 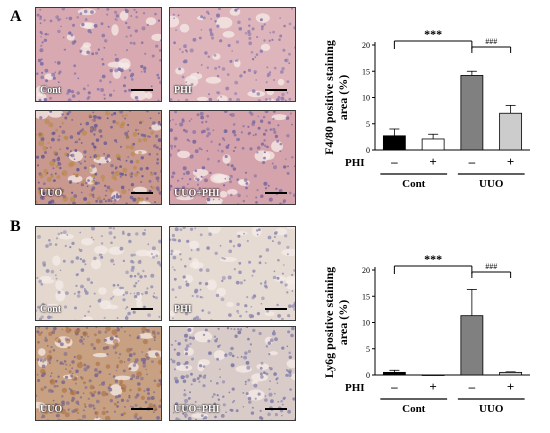 I want to click on micrograph-a-uuo-phi: UUO+PHI, so click(x=232, y=157).